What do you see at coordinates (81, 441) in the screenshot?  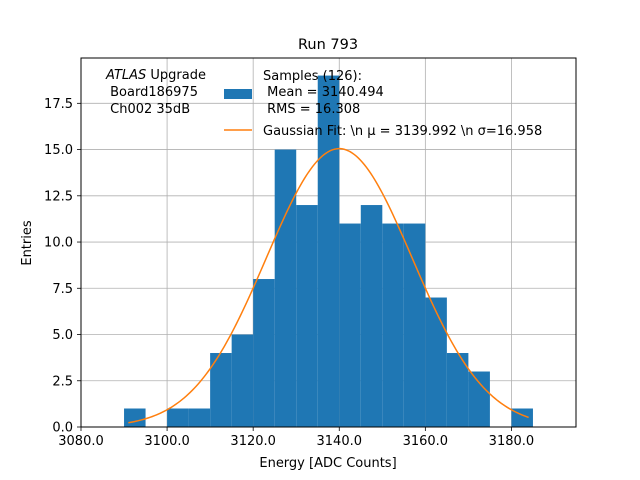 I see `x-tick-label: 3080.0` at bounding box center [81, 441].